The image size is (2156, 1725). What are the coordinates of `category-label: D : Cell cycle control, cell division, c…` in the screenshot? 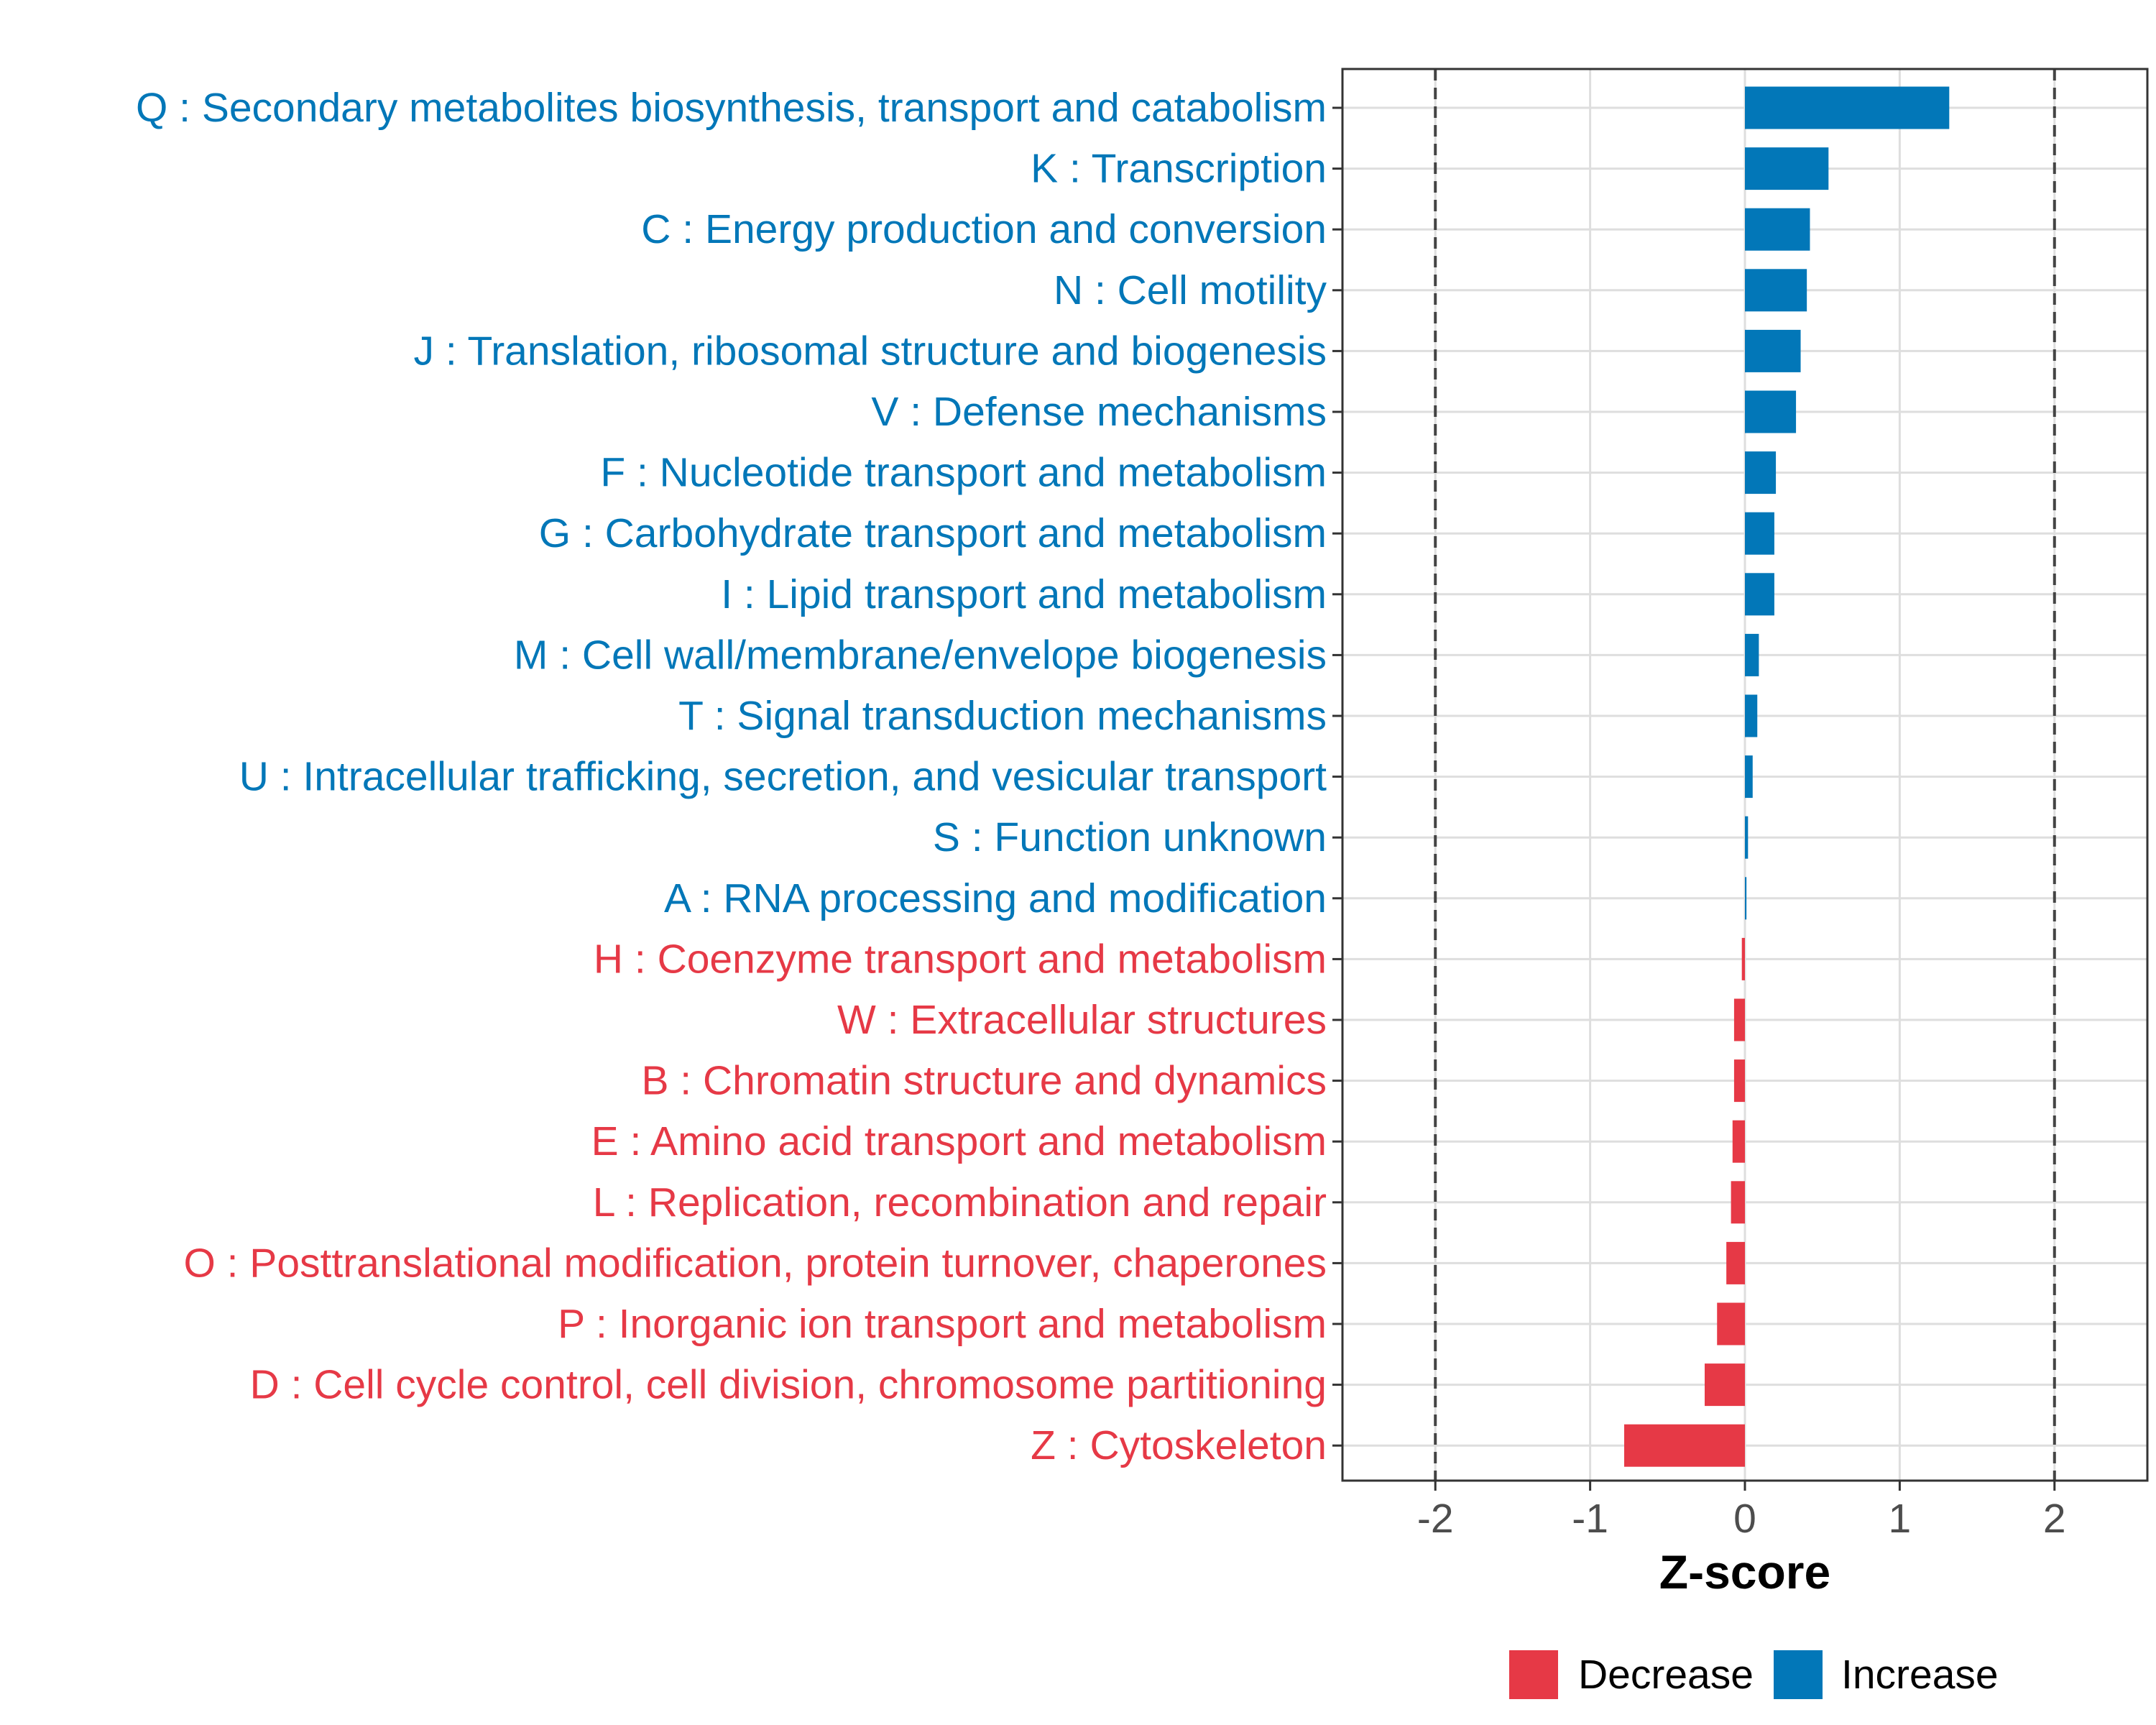 It's located at (788, 1385).